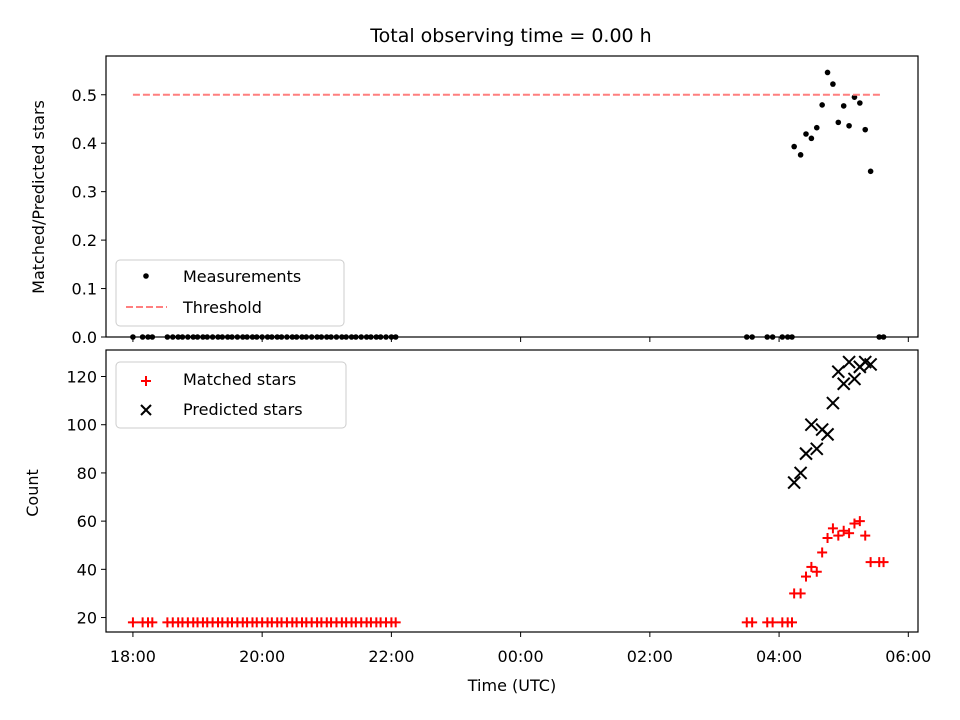 This screenshot has width=960, height=720. Describe the element at coordinates (243, 409) in the screenshot. I see `legend-predicted-label: Predicted stars` at that location.